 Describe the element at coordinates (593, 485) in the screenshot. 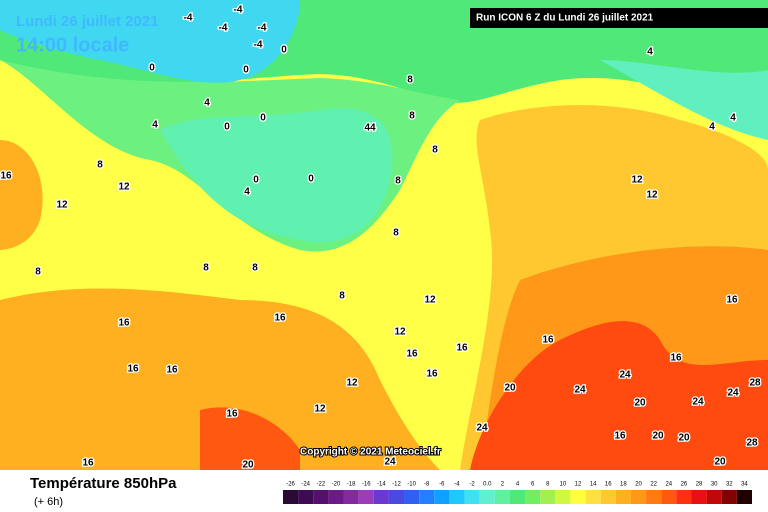

I see `scale-label: 14` at that location.